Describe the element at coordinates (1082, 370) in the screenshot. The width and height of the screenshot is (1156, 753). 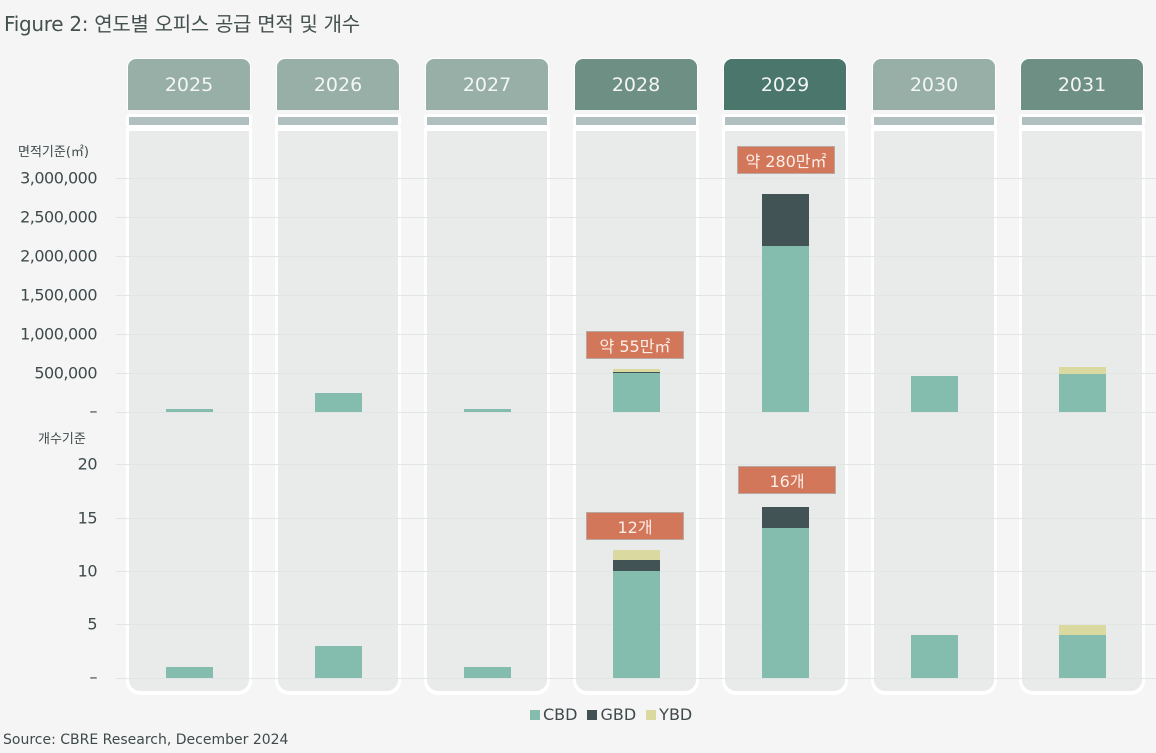
I see `area-bar-ybd-2031` at that location.